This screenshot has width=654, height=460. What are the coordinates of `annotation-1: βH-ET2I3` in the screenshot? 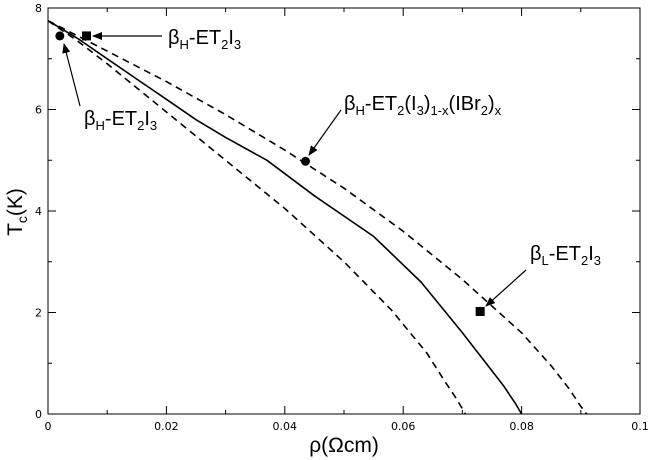 It's located at (204, 39).